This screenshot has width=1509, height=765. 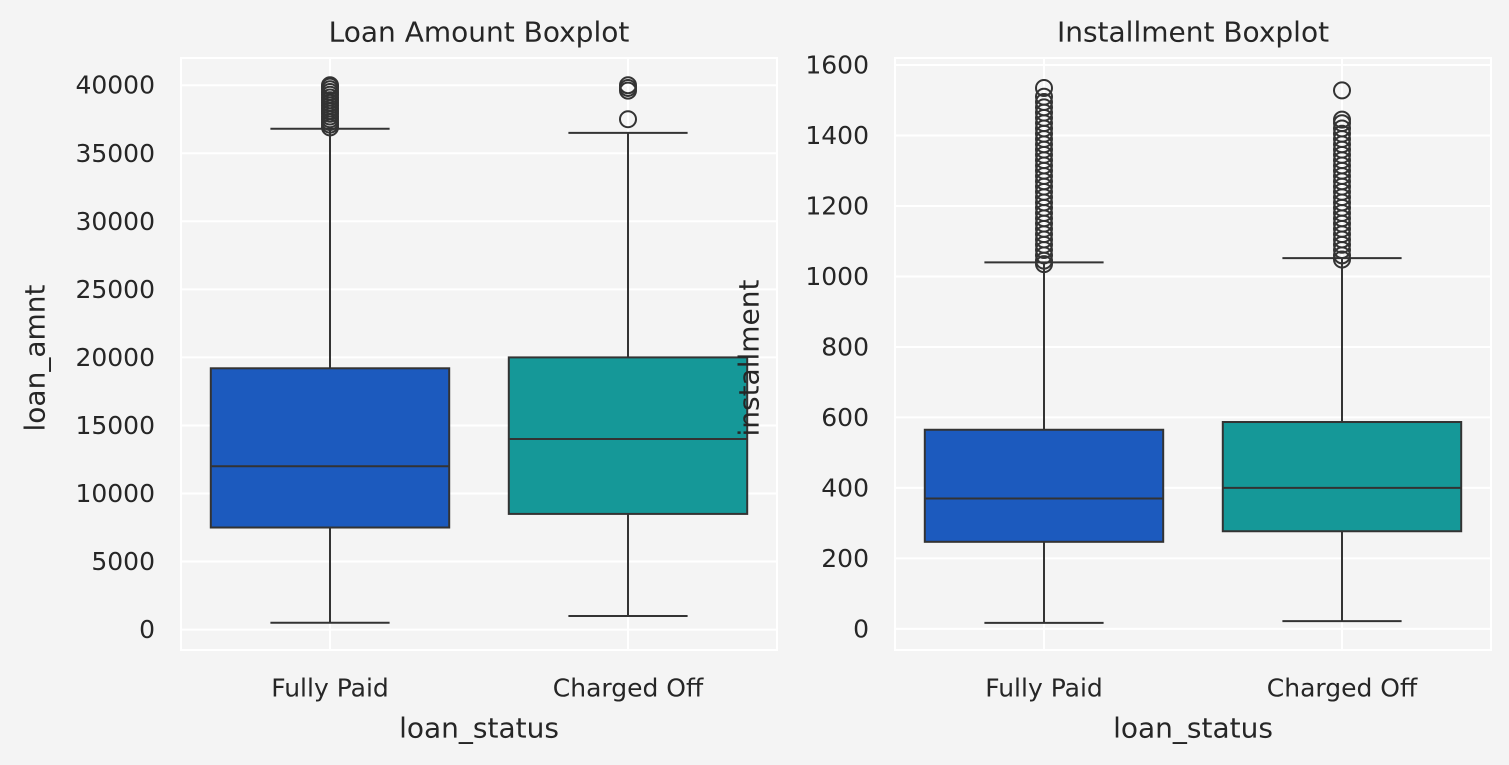 What do you see at coordinates (837, 206) in the screenshot?
I see `y-tick-label: 1200` at bounding box center [837, 206].